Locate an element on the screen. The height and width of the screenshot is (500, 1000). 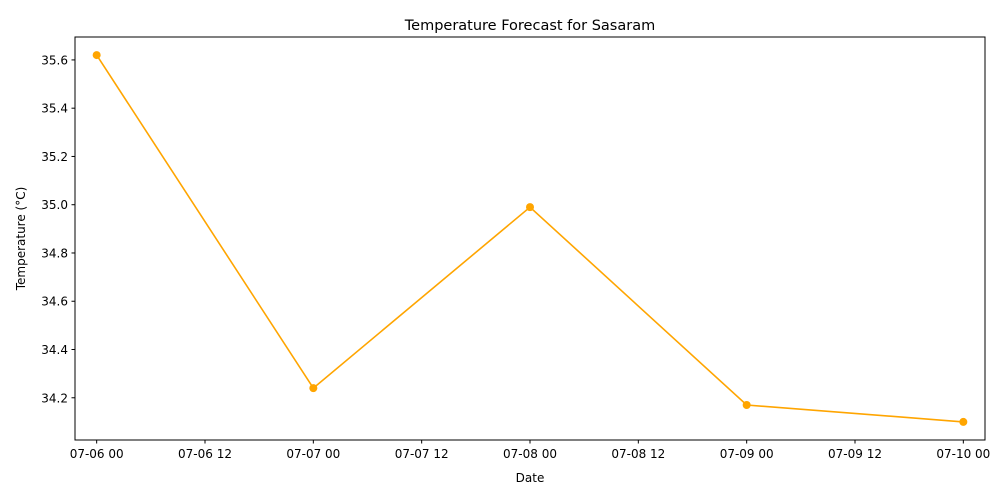
x-tick-label: 07-09 00 is located at coordinates (747, 454).